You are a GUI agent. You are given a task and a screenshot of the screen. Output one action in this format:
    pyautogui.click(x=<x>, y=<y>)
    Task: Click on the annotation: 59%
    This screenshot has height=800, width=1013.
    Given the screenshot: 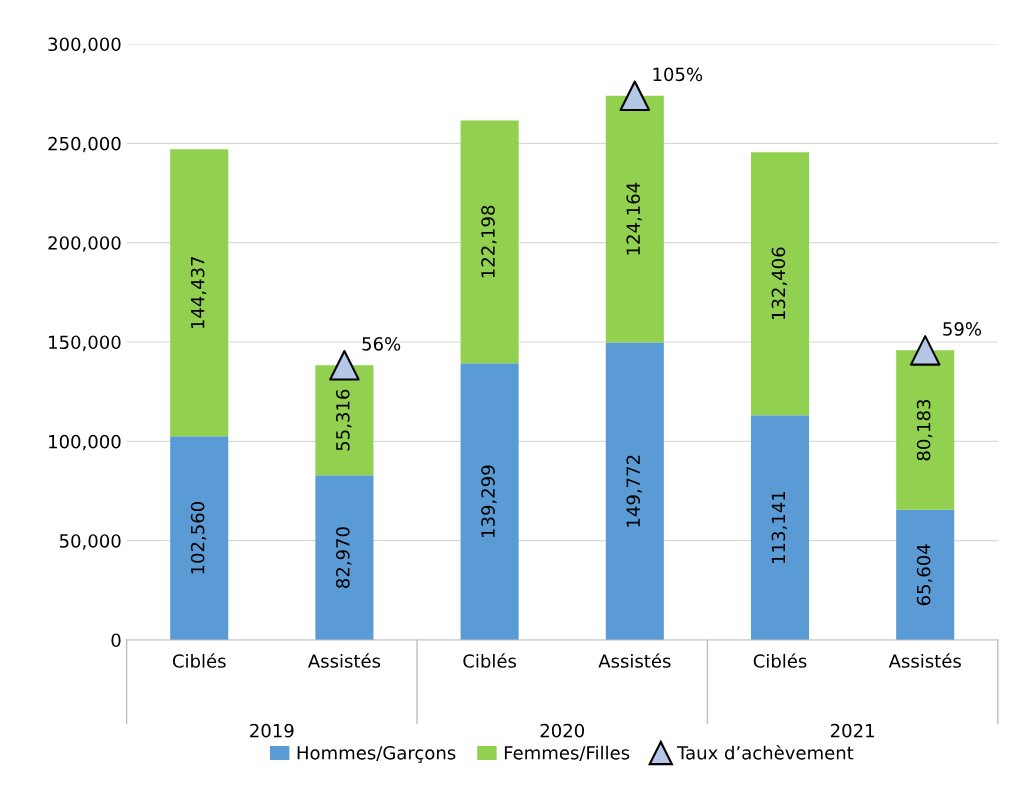 What is the action you would take?
    pyautogui.click(x=962, y=329)
    